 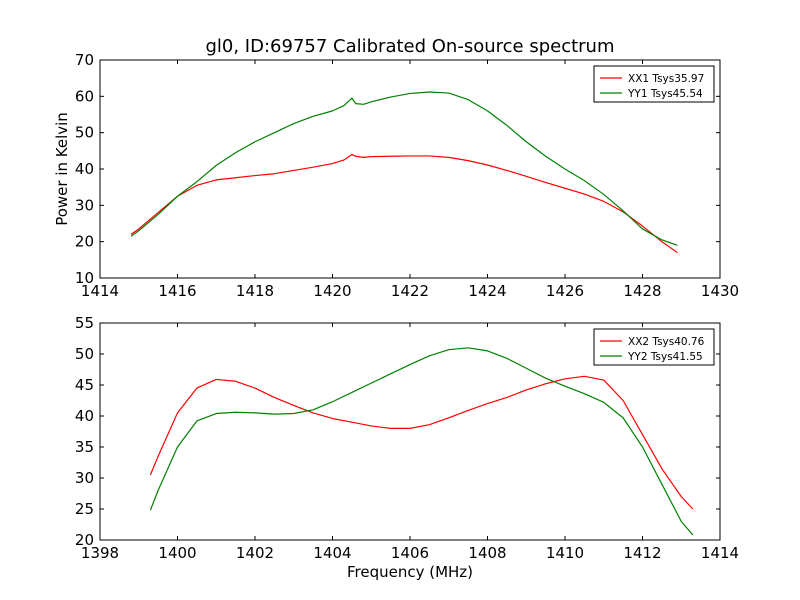 What do you see at coordinates (487, 553) in the screenshot?
I see `bottom-x-tick-label: 1408` at bounding box center [487, 553].